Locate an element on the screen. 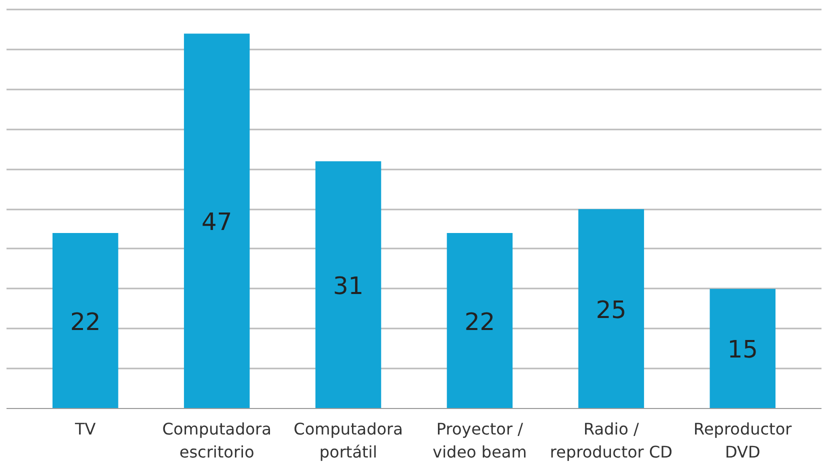  data-label: 31 is located at coordinates (348, 286).